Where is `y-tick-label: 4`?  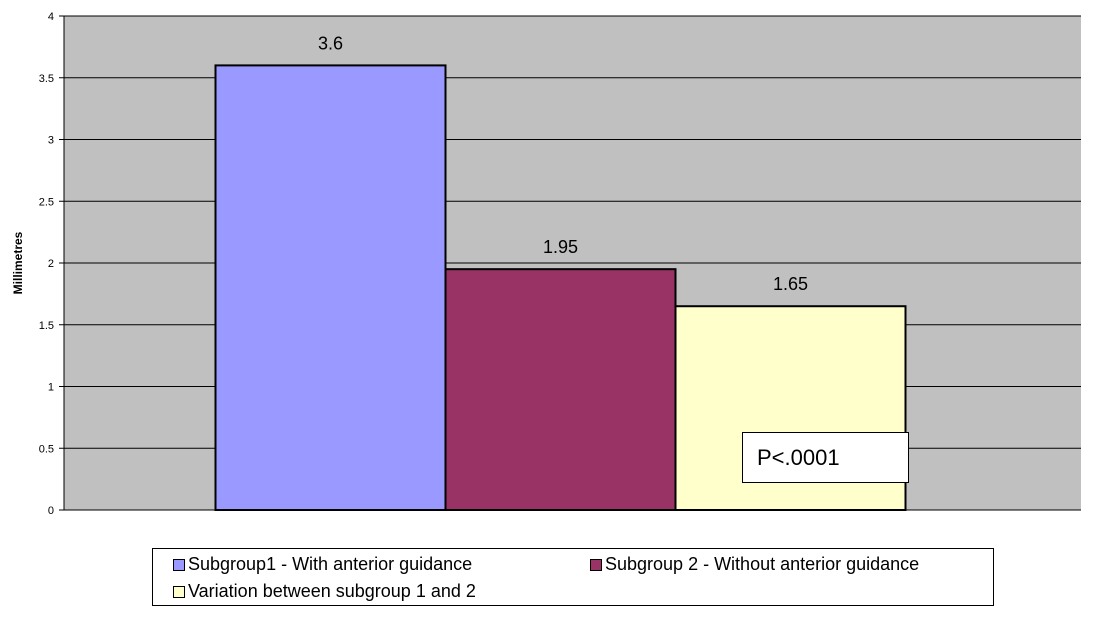
y-tick-label: 4 is located at coordinates (51, 17).